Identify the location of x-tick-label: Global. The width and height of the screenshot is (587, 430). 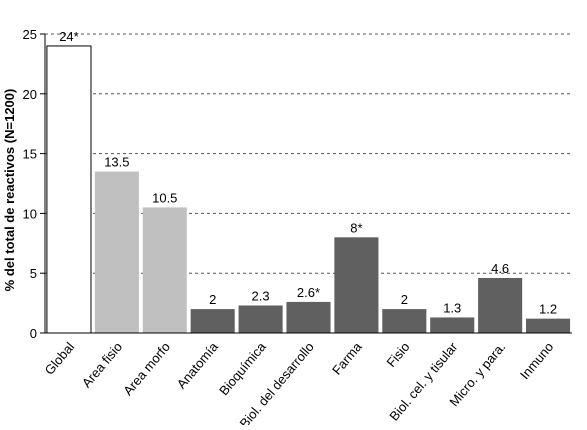
(60, 358).